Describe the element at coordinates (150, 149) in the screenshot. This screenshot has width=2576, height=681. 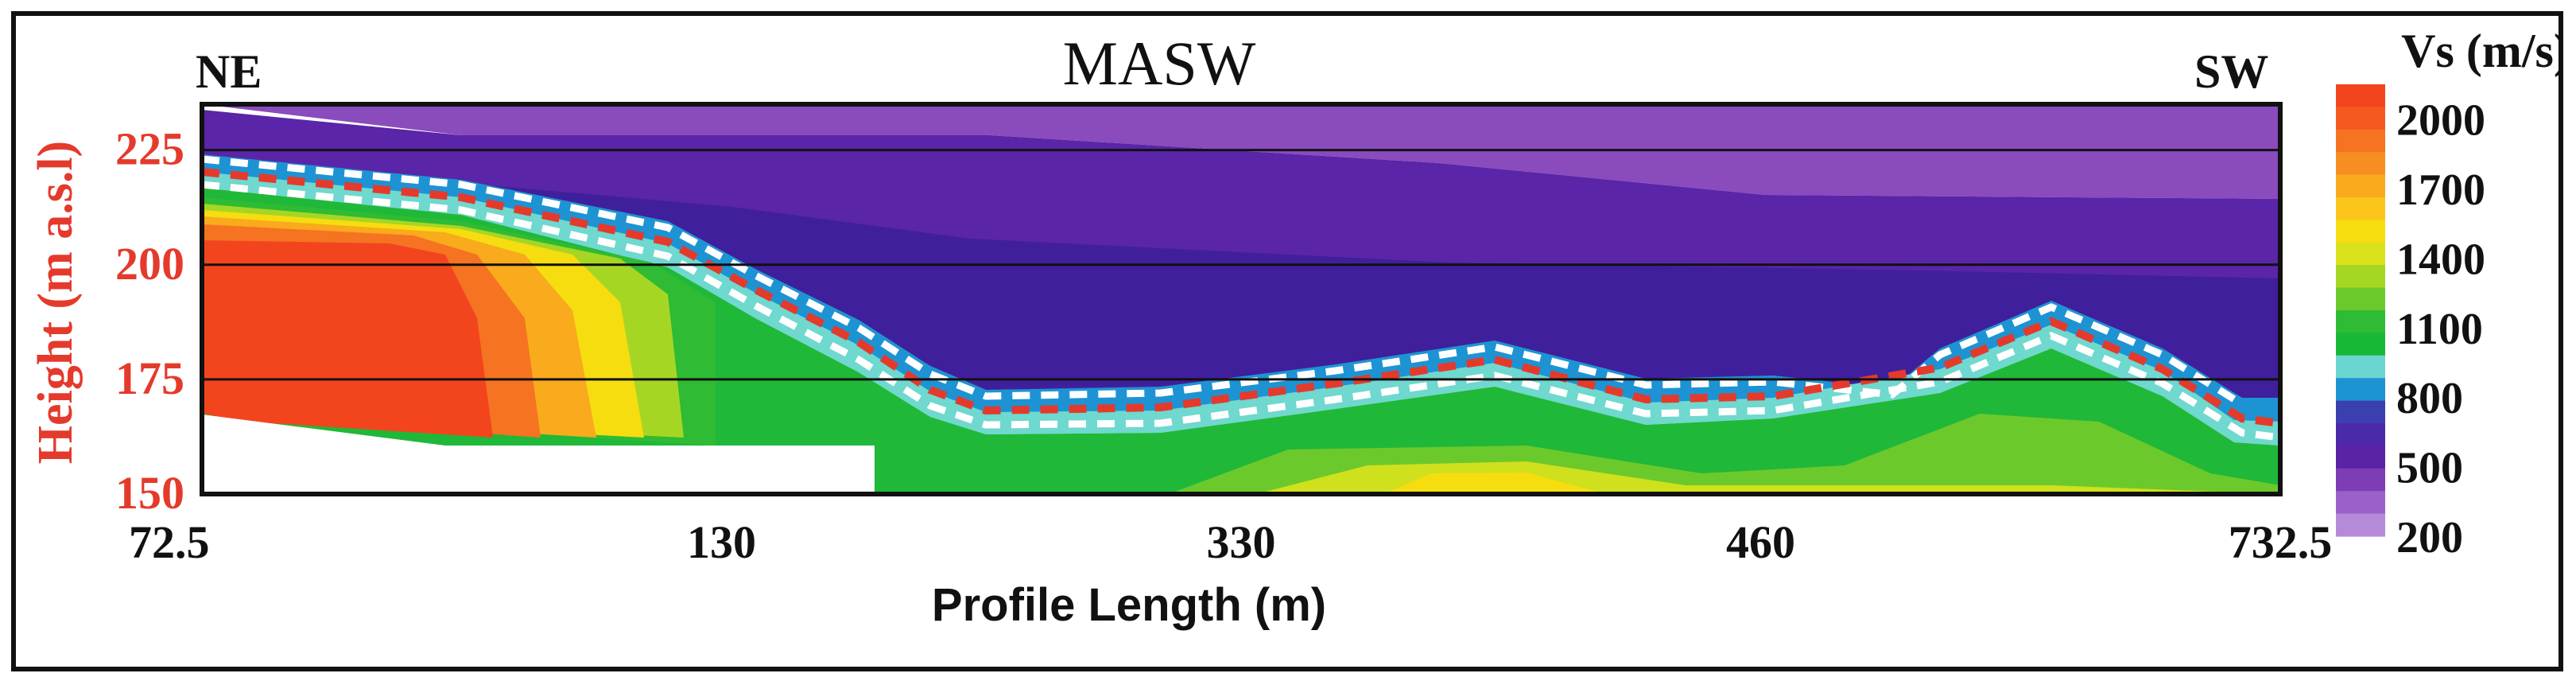
I see `y-tick-label-225: 225` at that location.